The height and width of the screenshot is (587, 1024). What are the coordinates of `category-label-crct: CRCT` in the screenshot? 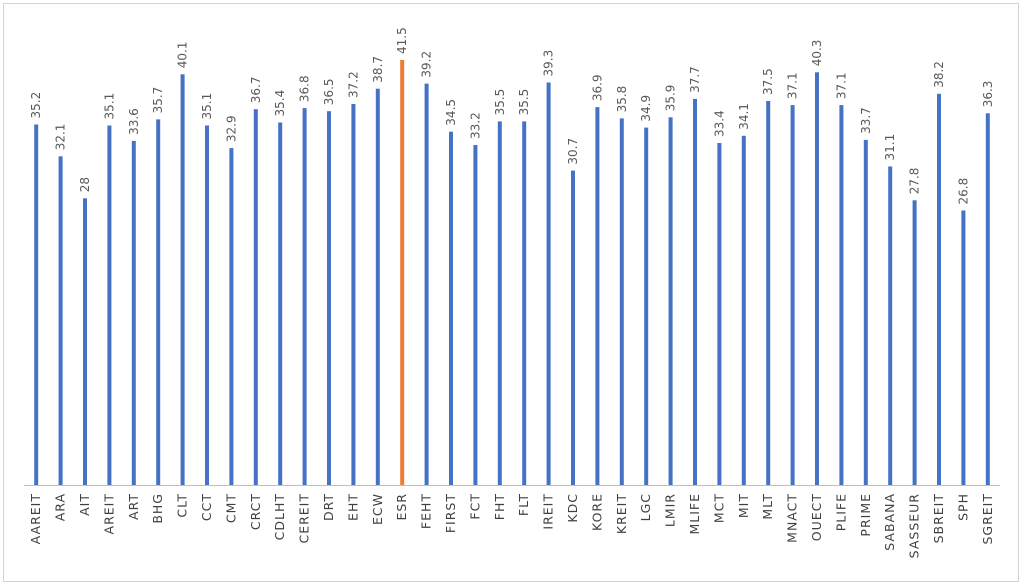 It's located at (255, 511).